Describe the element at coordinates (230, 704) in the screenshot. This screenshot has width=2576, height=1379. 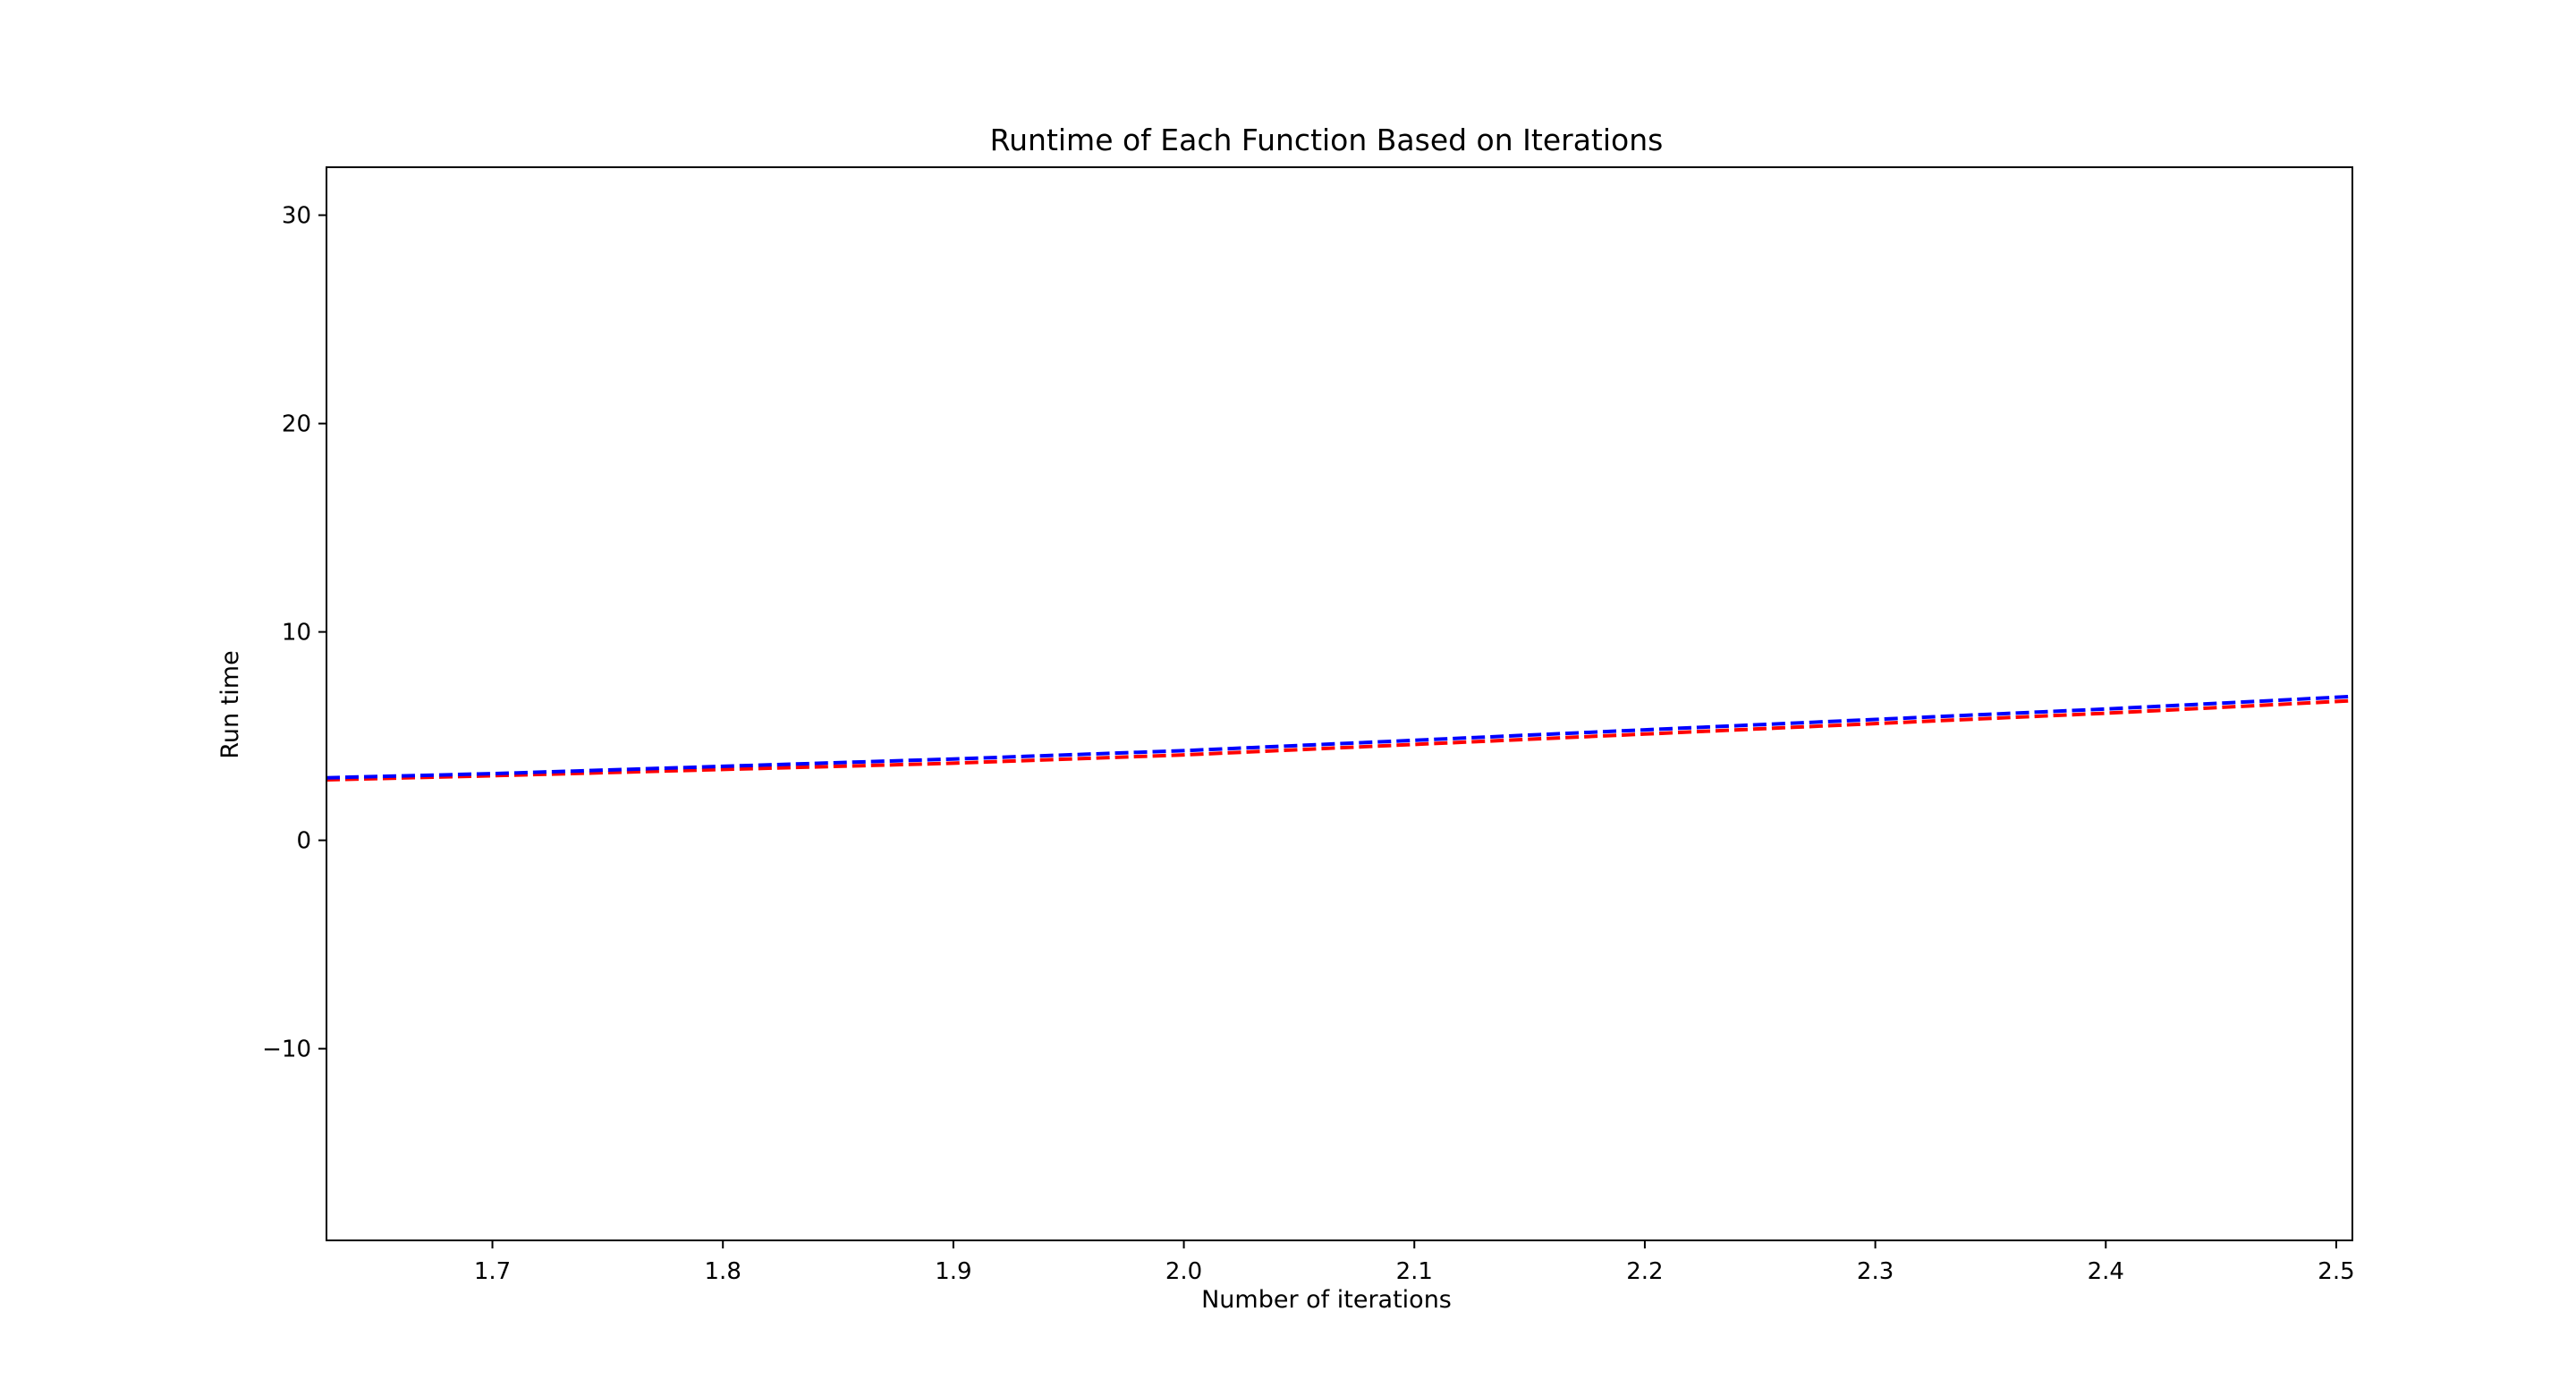
I see `y-axis-label: Run time` at that location.